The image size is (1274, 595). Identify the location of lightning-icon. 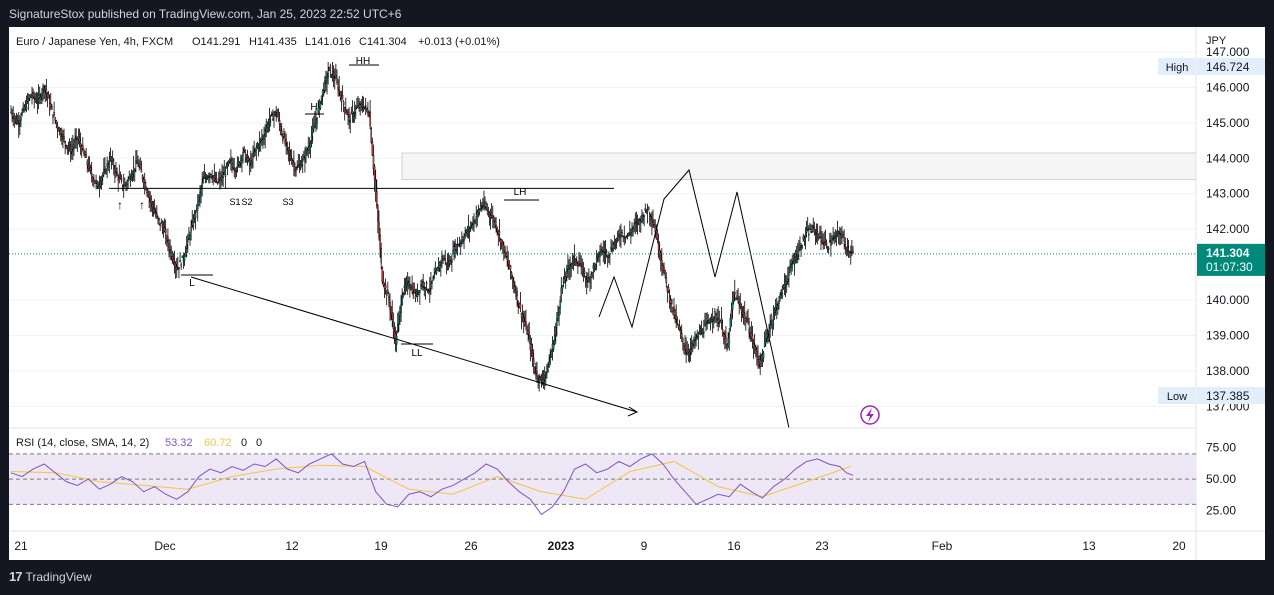
(870, 415).